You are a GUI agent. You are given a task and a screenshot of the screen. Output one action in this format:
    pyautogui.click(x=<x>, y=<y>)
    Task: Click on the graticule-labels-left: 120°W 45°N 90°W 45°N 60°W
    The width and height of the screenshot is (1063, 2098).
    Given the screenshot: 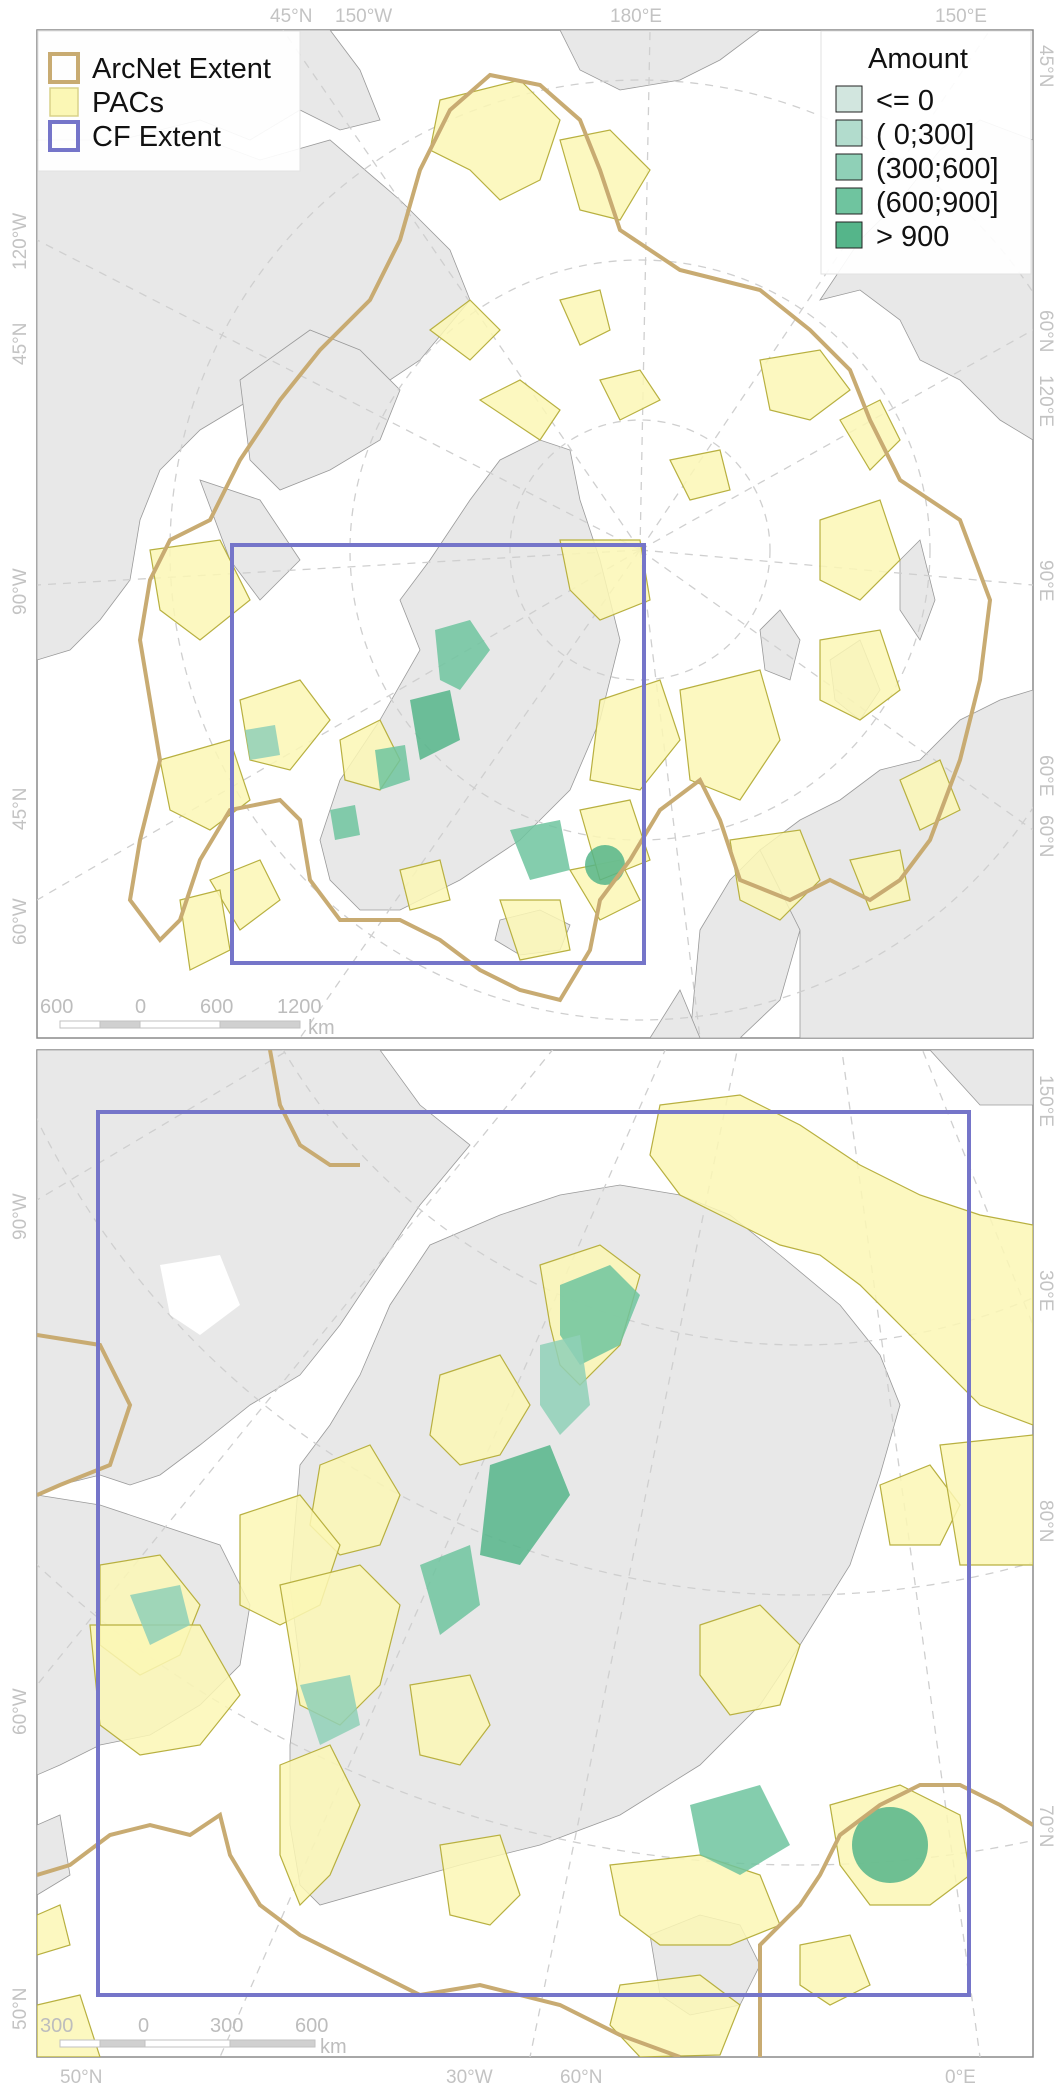 What is the action you would take?
    pyautogui.click(x=20, y=579)
    